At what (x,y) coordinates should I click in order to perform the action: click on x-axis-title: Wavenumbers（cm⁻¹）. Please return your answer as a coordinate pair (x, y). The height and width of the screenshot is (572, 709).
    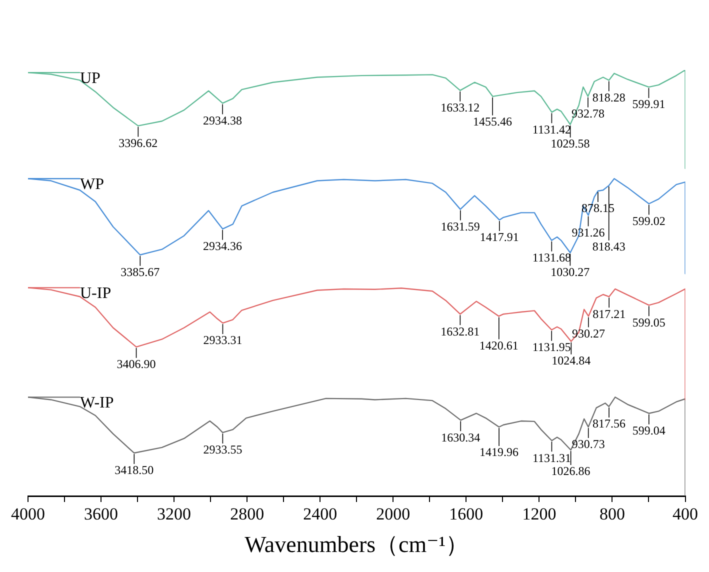
    Looking at the image, I should click on (356, 545).